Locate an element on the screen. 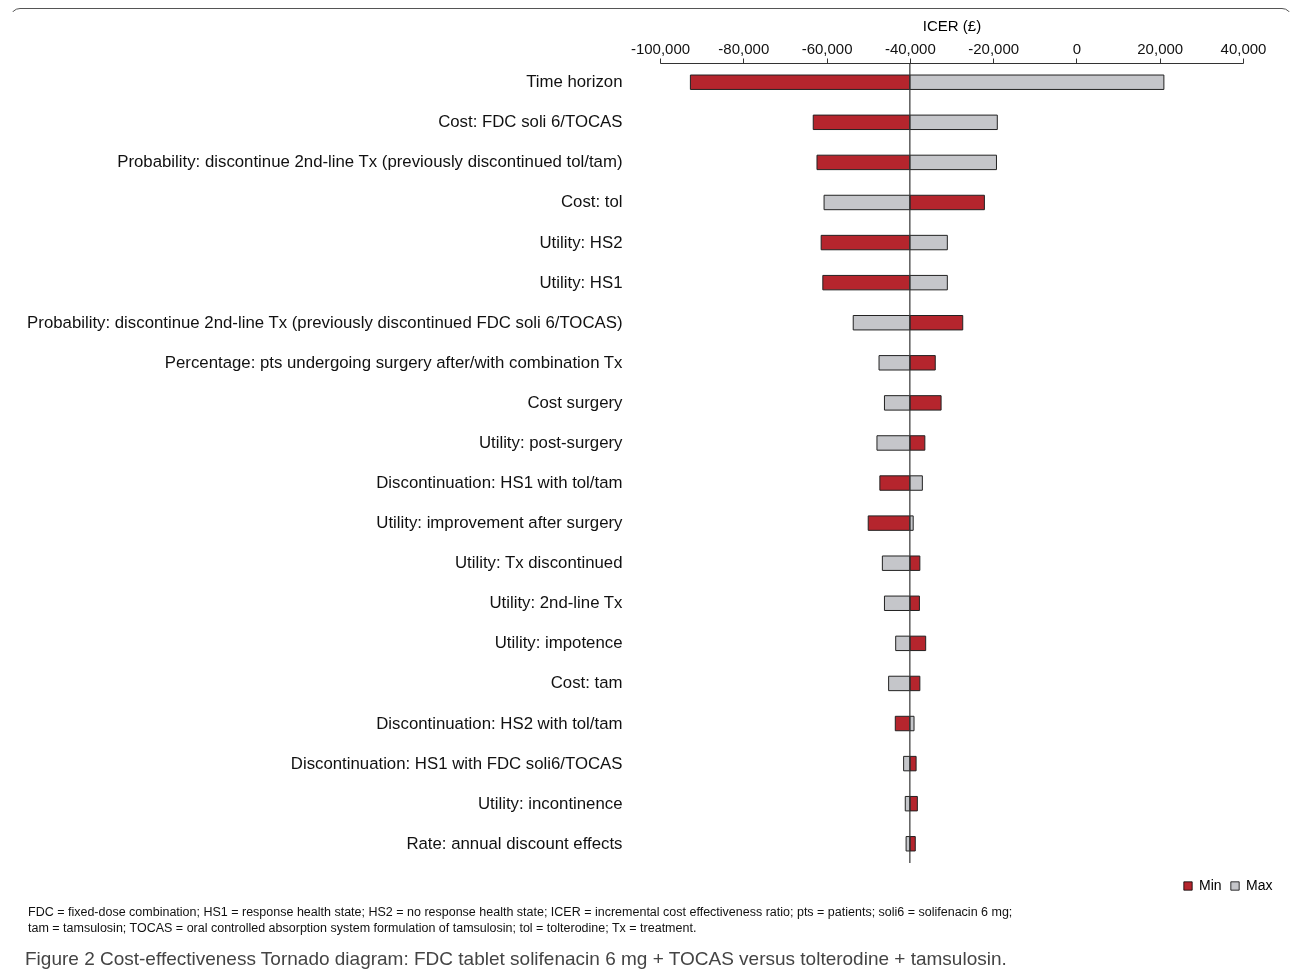 The height and width of the screenshot is (979, 1292). legend-label: Max is located at coordinates (1259, 885).